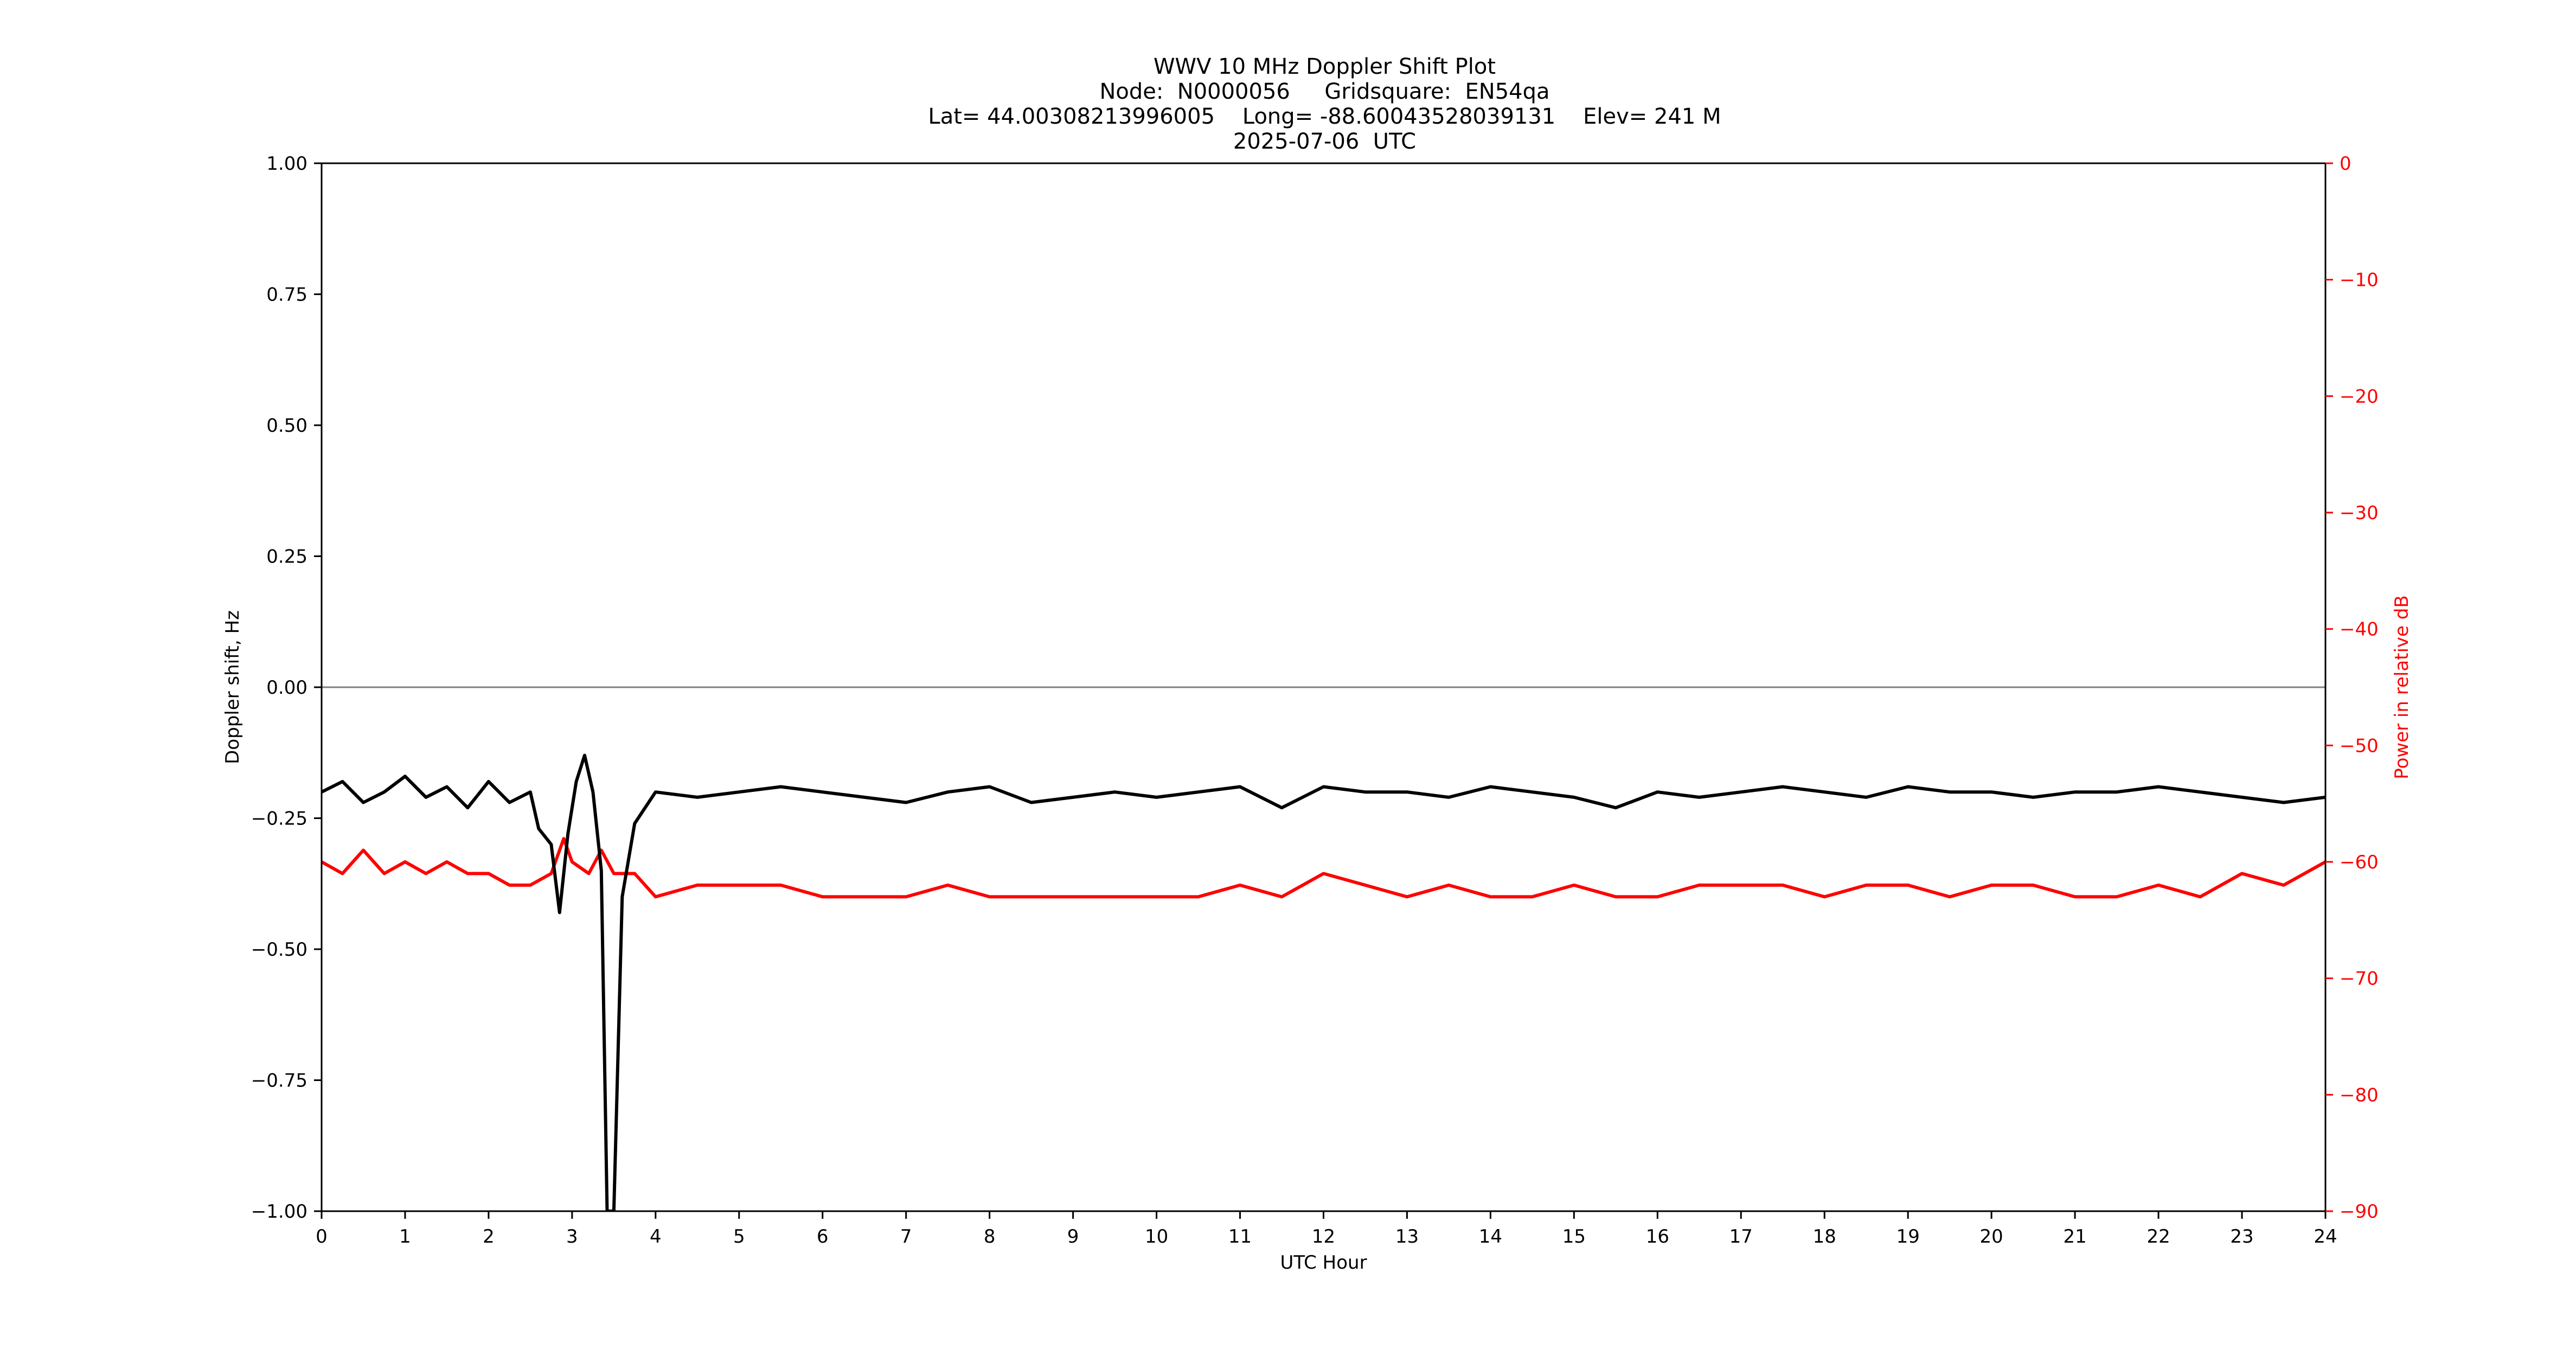  What do you see at coordinates (1325, 141) in the screenshot?
I see `chart-subtitle-date: 2025-07-06 UTC` at bounding box center [1325, 141].